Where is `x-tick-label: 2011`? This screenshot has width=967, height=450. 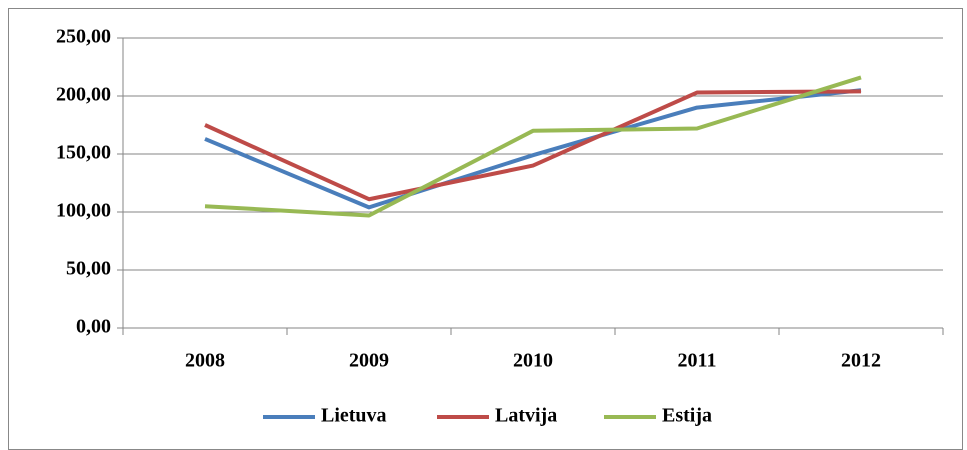 x-tick-label: 2011 is located at coordinates (697, 361).